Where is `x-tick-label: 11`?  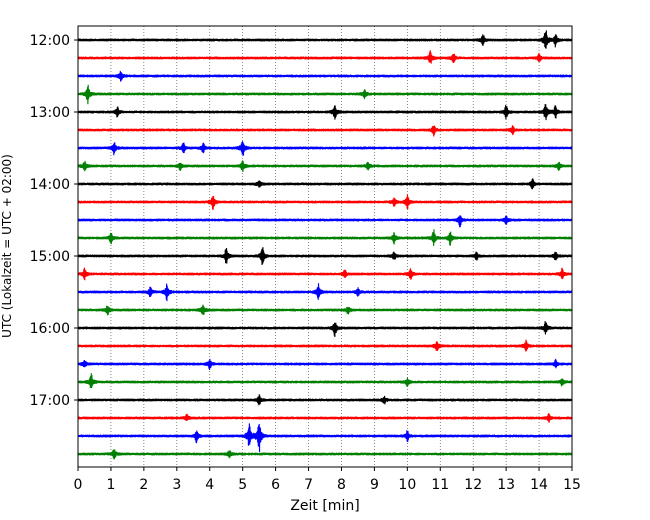
x-tick-label: 11 is located at coordinates (440, 485).